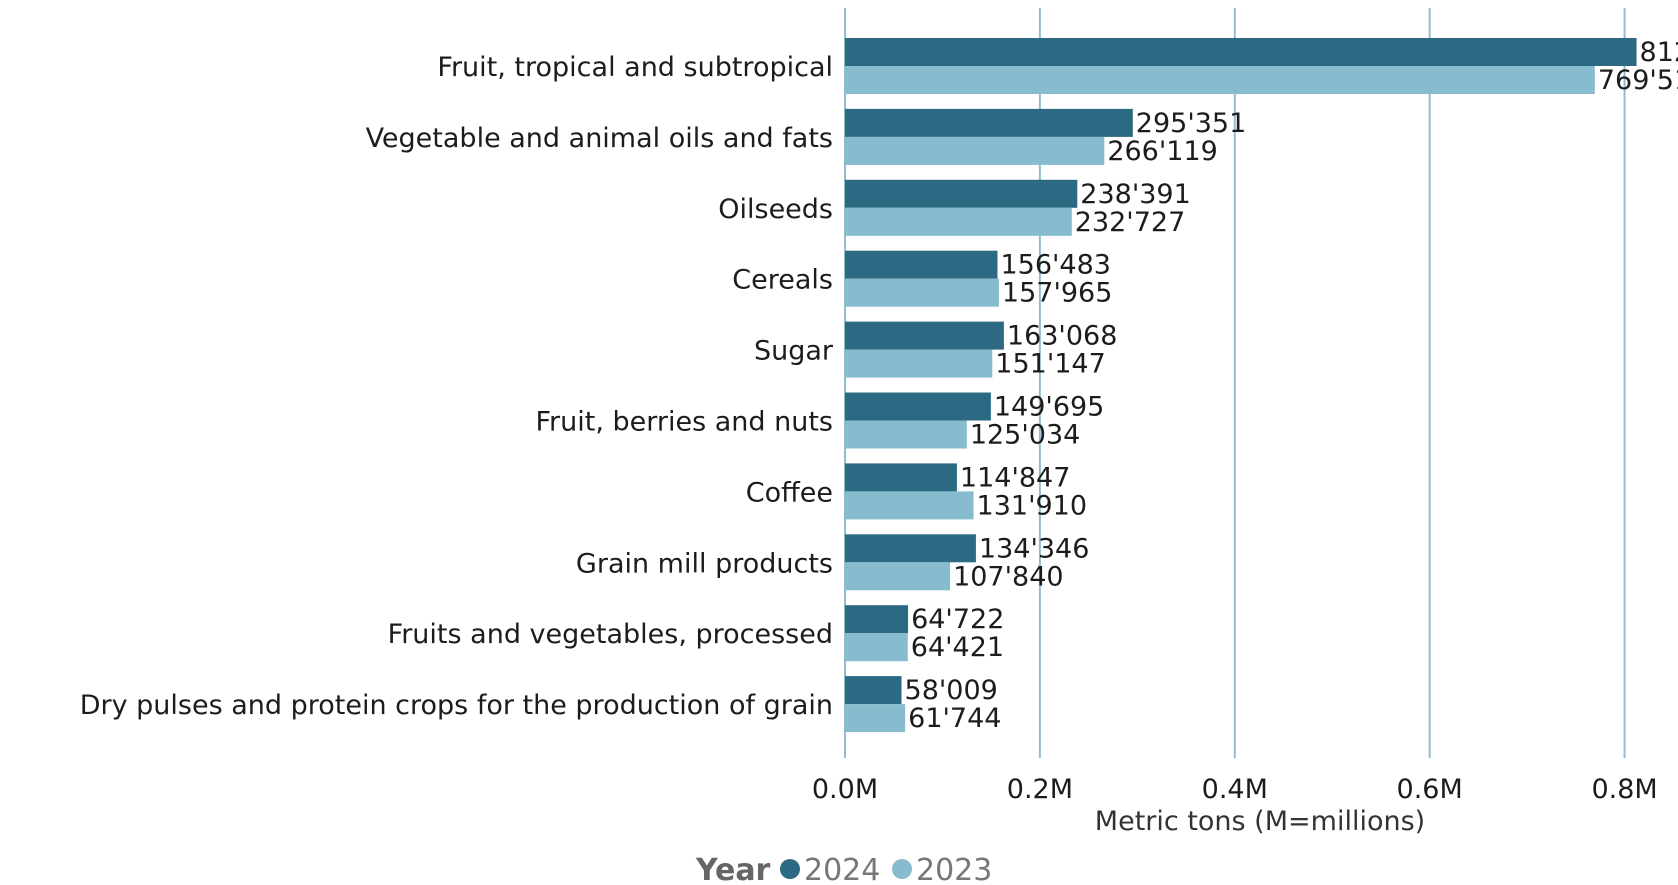 This screenshot has height=885, width=1678. What do you see at coordinates (775, 209) in the screenshot?
I see `category-label: Oilseeds` at bounding box center [775, 209].